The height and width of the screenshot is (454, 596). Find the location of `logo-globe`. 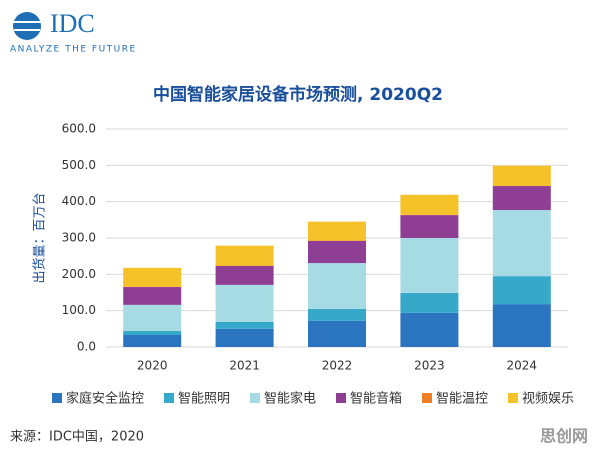

logo-globe is located at coordinates (27, 26).